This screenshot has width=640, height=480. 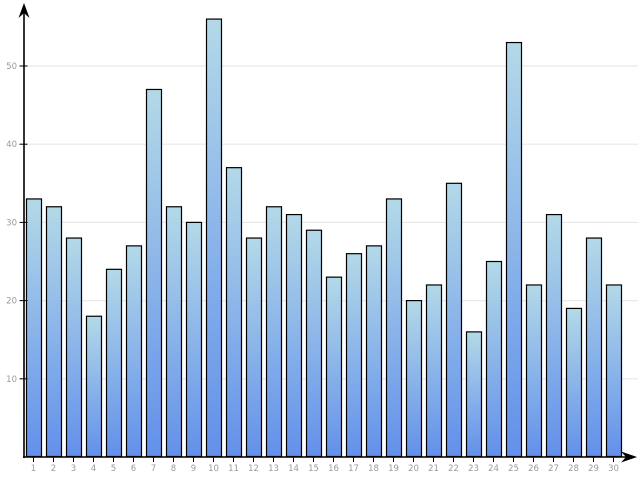 What do you see at coordinates (413, 469) in the screenshot?
I see `x-tick-label: 20` at bounding box center [413, 469].